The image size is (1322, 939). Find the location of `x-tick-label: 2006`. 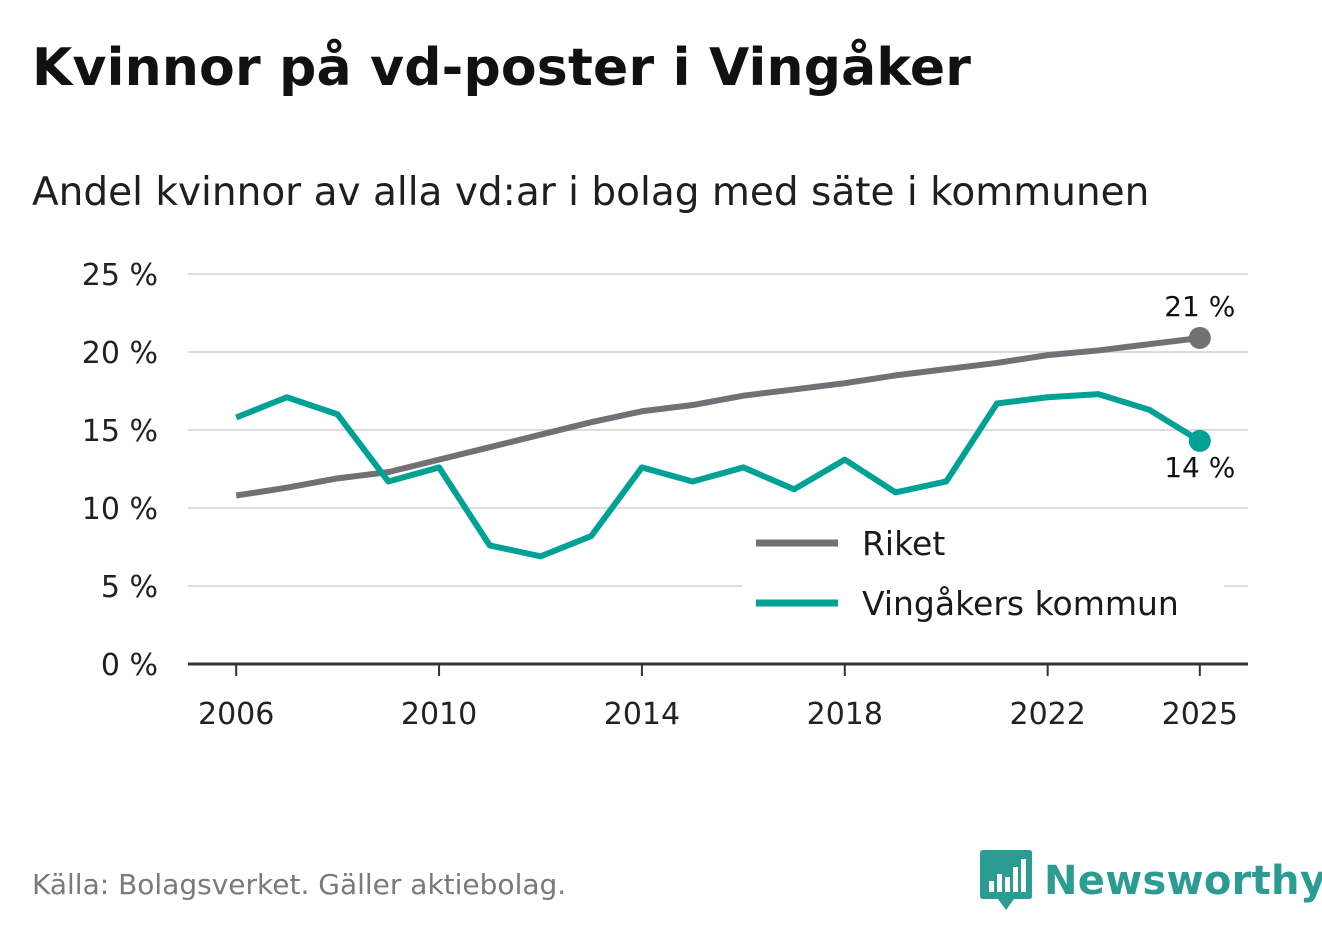

x-tick-label: 2006 is located at coordinates (236, 714).